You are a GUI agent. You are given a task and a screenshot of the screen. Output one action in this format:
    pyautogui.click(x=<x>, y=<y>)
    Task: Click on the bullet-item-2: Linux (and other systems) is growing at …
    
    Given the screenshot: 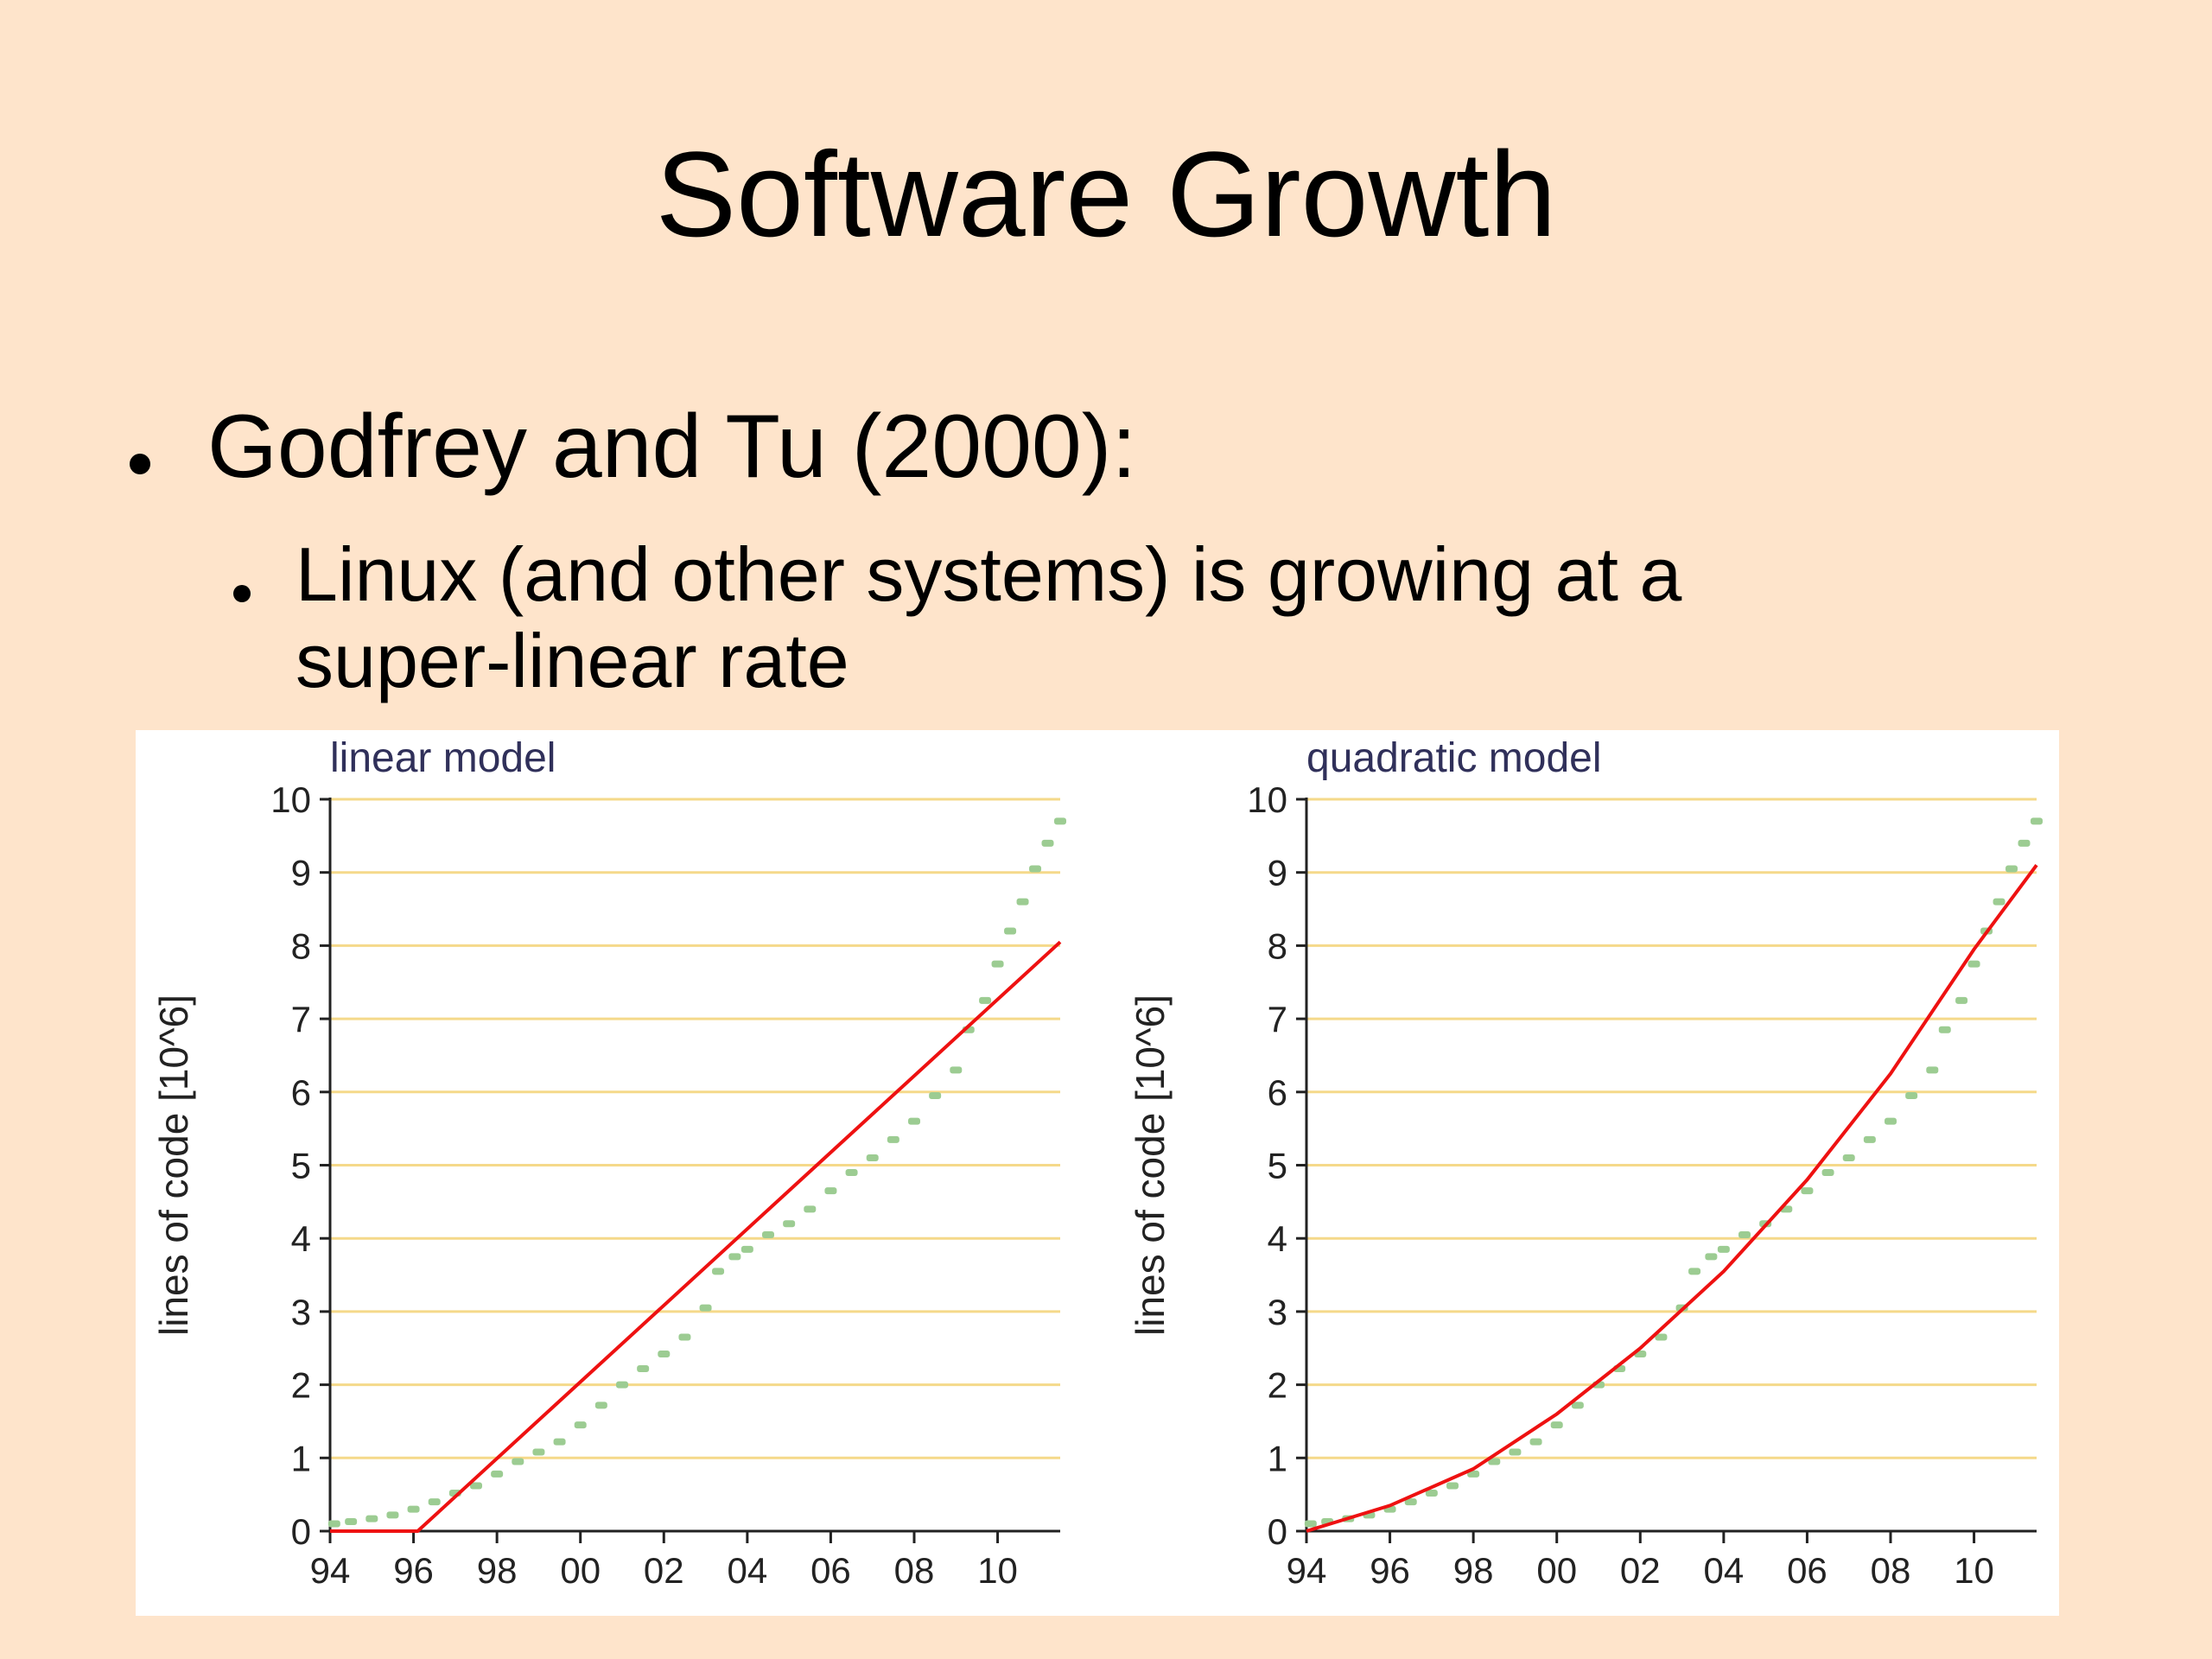 What is the action you would take?
    pyautogui.click(x=1042, y=618)
    